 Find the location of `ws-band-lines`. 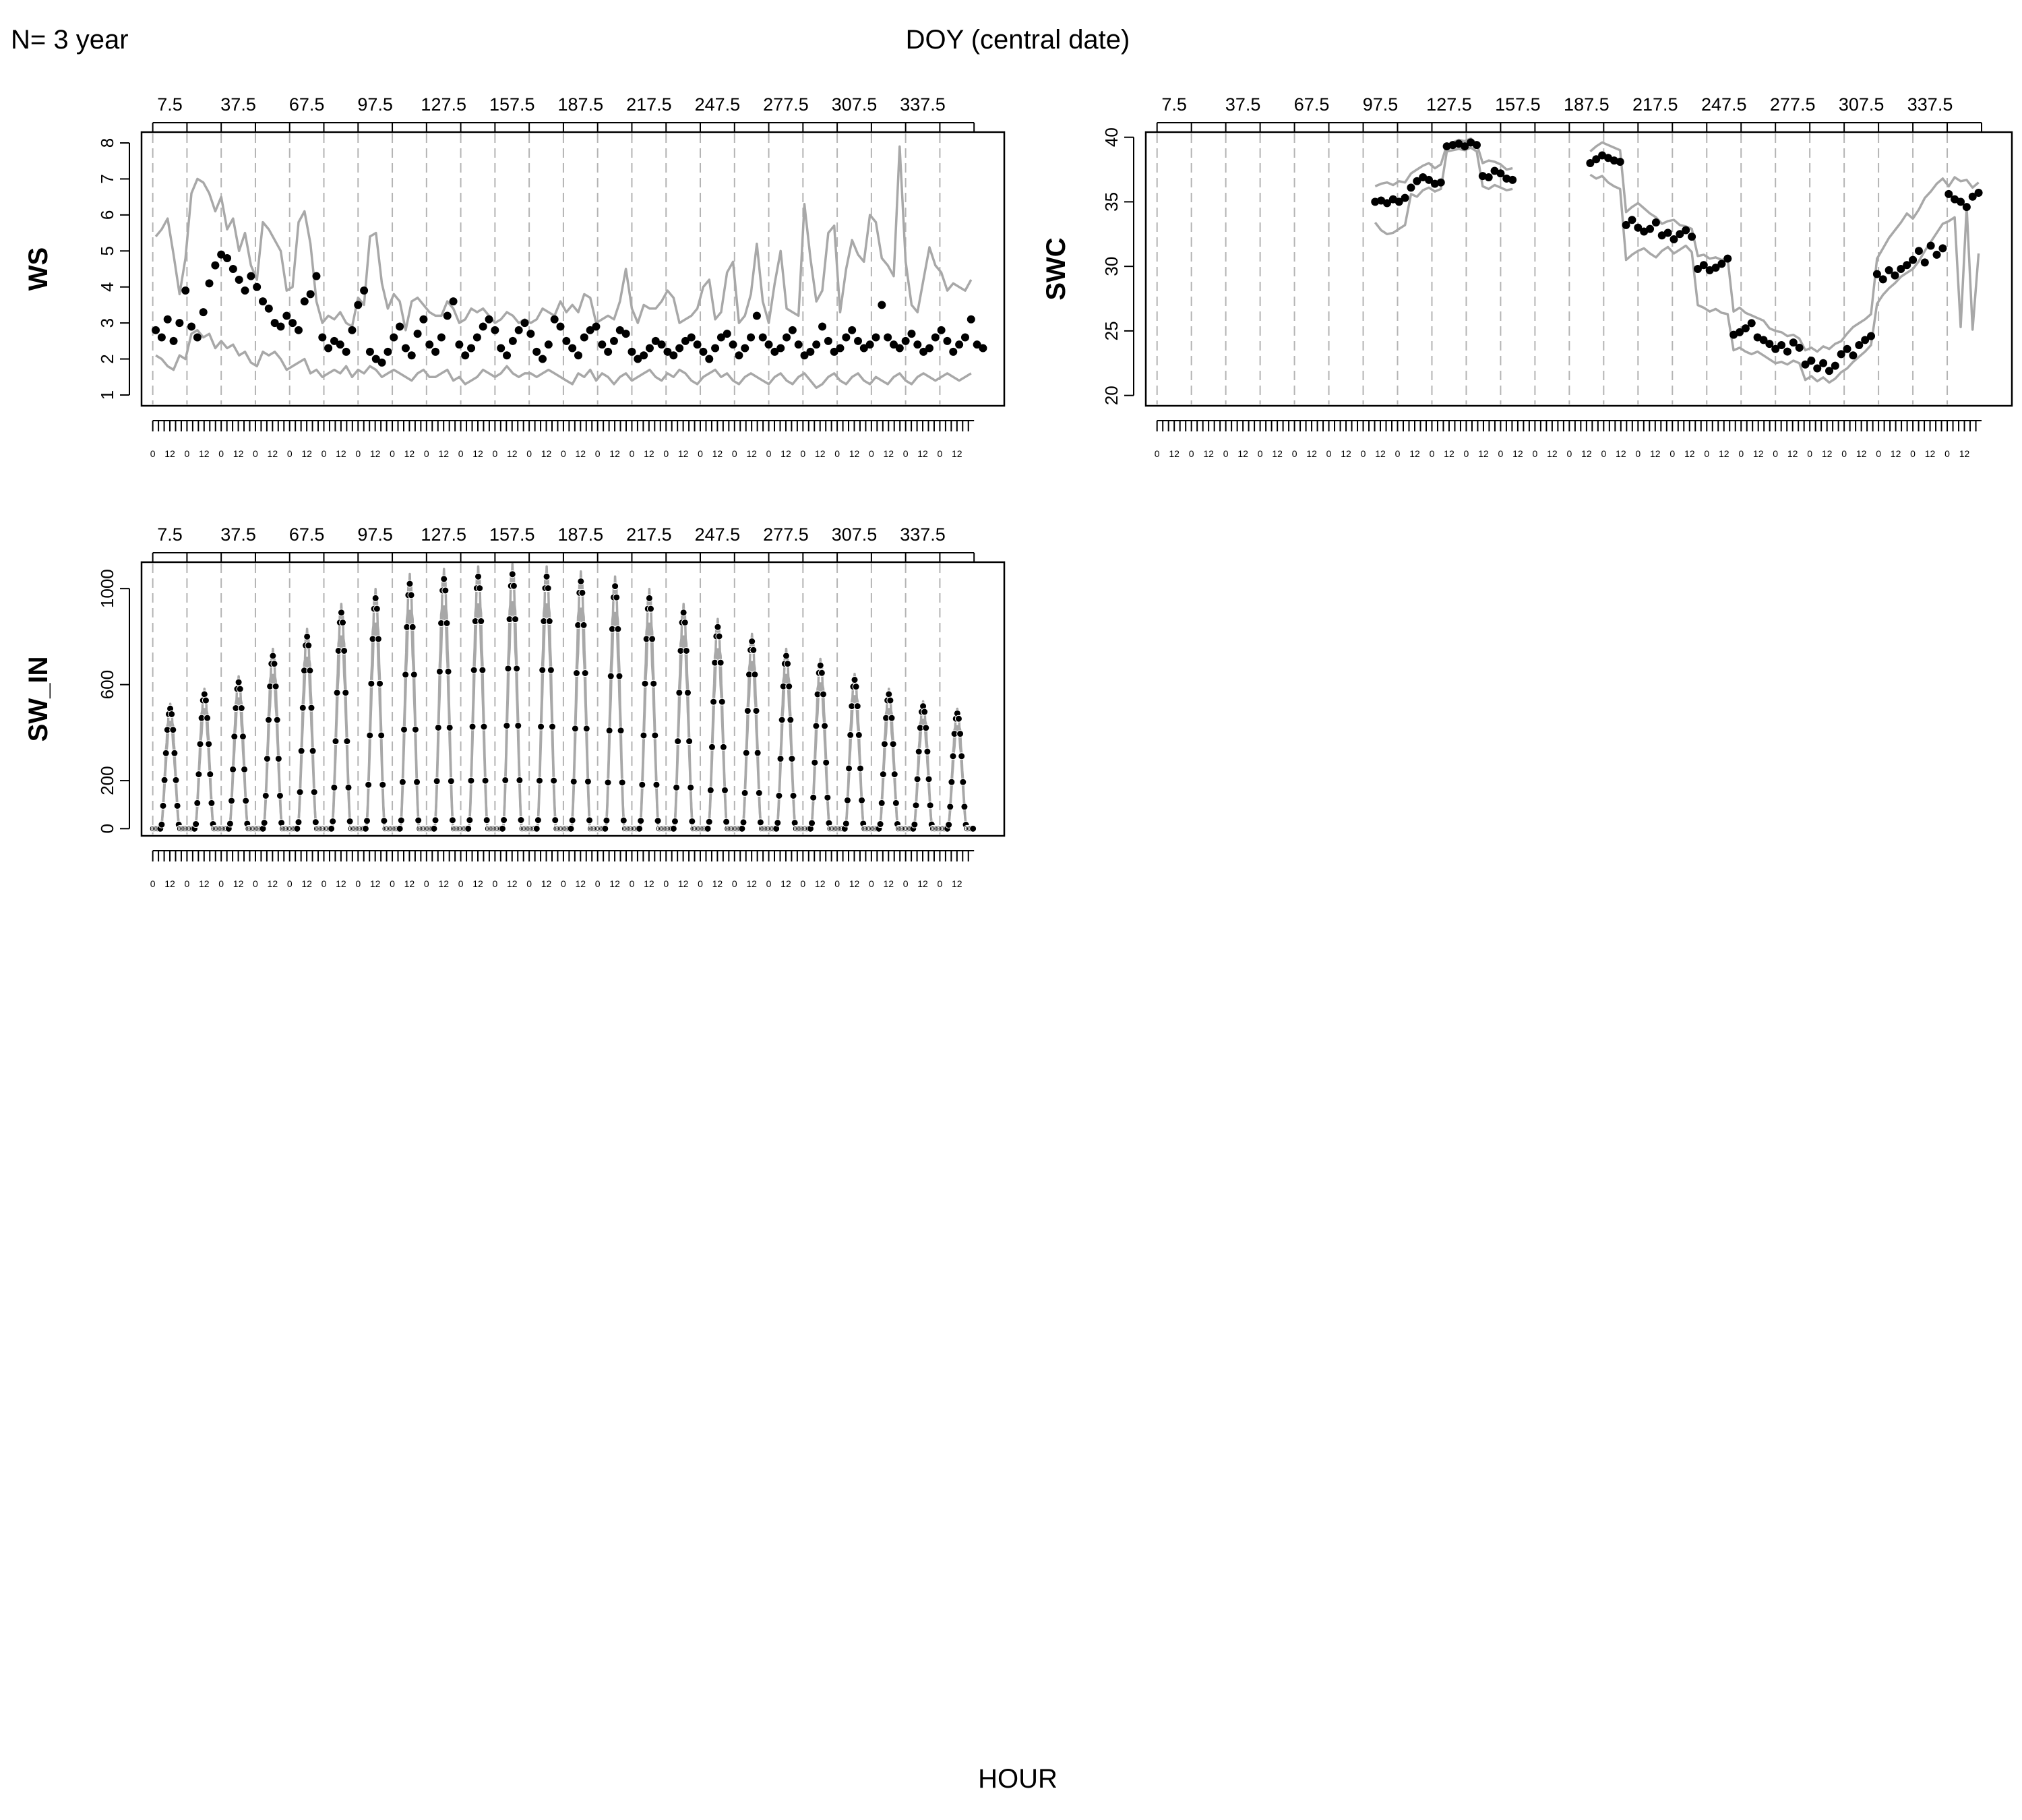

ws-band-lines is located at coordinates (563, 267).